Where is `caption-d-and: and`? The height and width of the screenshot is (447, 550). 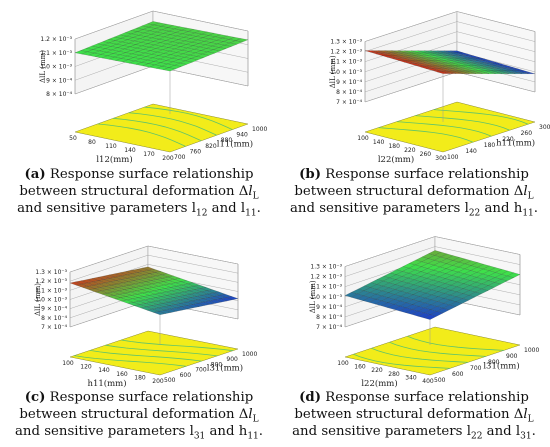
caption-d-and: and is located at coordinates (499, 431).